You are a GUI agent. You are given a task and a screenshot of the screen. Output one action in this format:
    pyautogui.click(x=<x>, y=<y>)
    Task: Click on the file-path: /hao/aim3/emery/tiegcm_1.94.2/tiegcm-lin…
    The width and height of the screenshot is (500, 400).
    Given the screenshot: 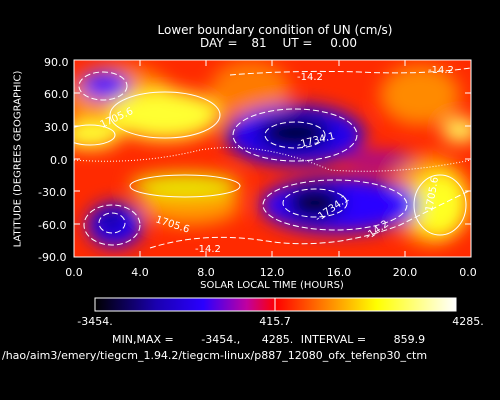 What is the action you would take?
    pyautogui.click(x=215, y=355)
    